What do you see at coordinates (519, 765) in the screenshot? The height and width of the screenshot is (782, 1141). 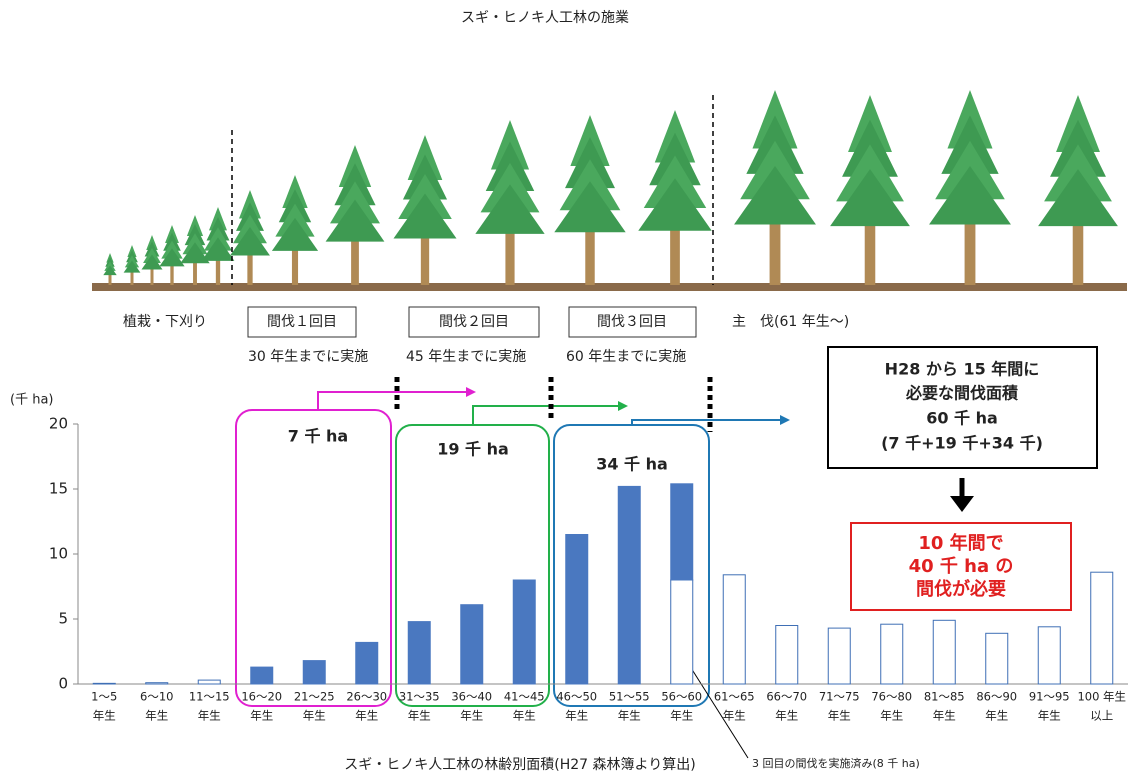 I see `chart-title: スギ・ヒノキ人工林の林齢別面積(H27 森林簿より算出)` at bounding box center [519, 765].